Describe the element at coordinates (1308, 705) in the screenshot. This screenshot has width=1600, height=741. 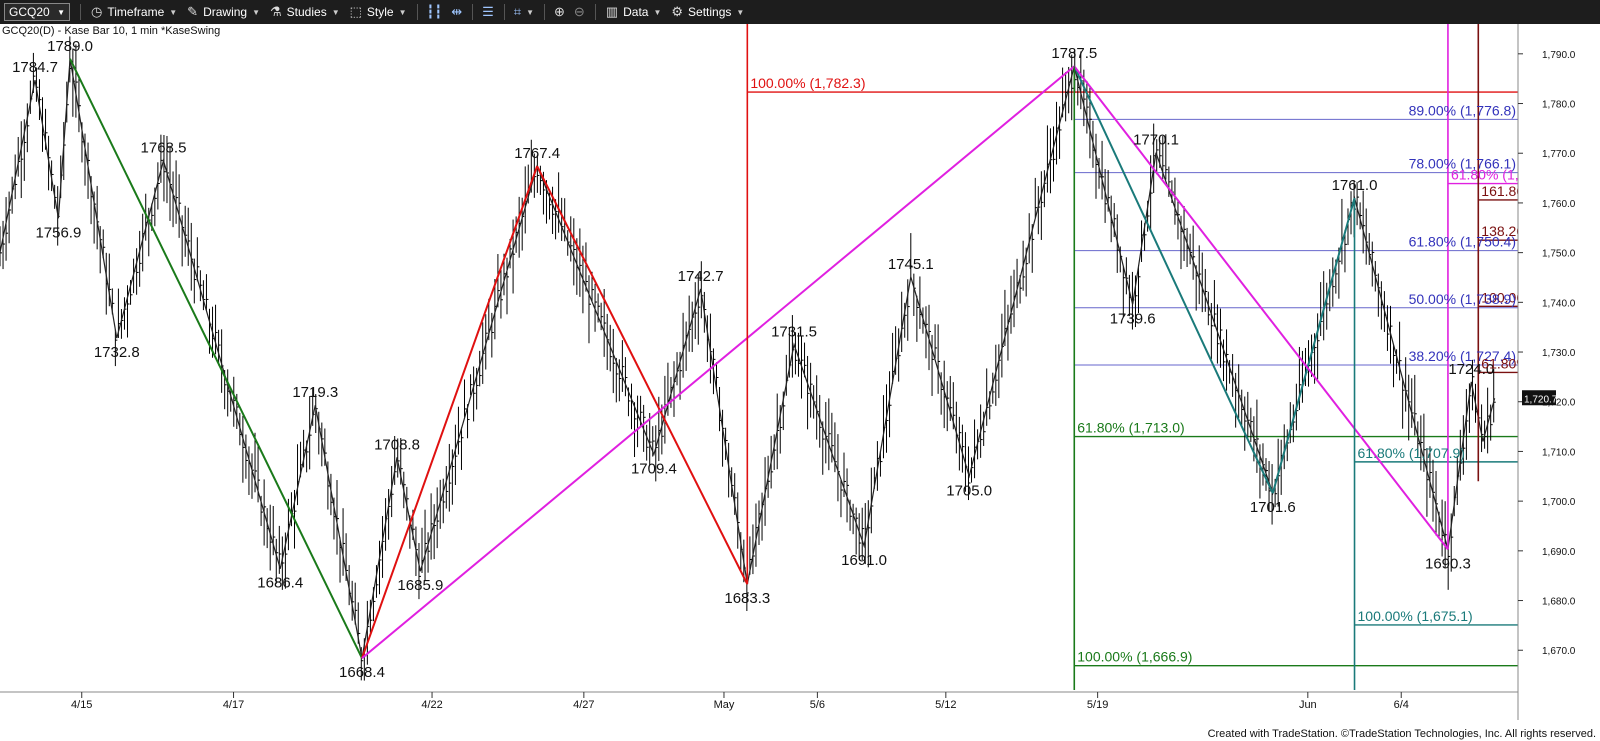
I see `time-tick-label: Jun` at that location.